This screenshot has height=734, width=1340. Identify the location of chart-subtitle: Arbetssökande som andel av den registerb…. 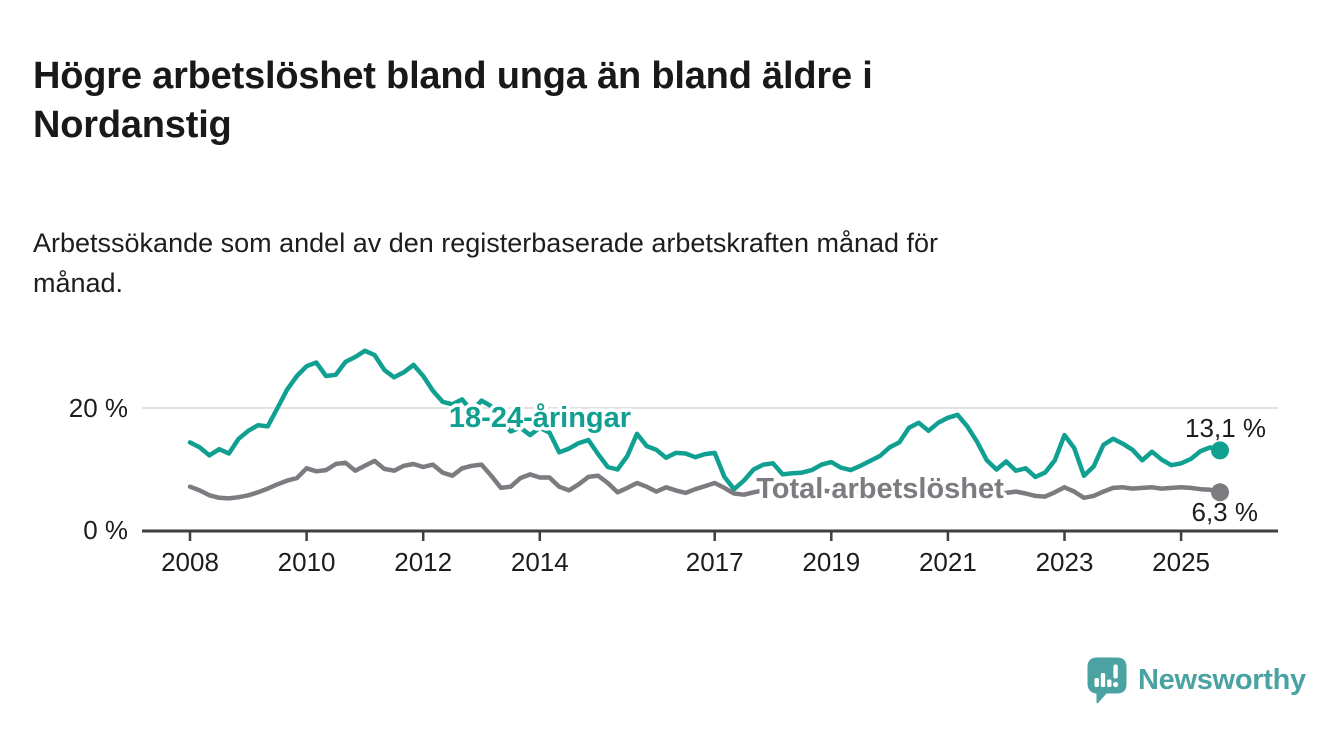
(633, 263).